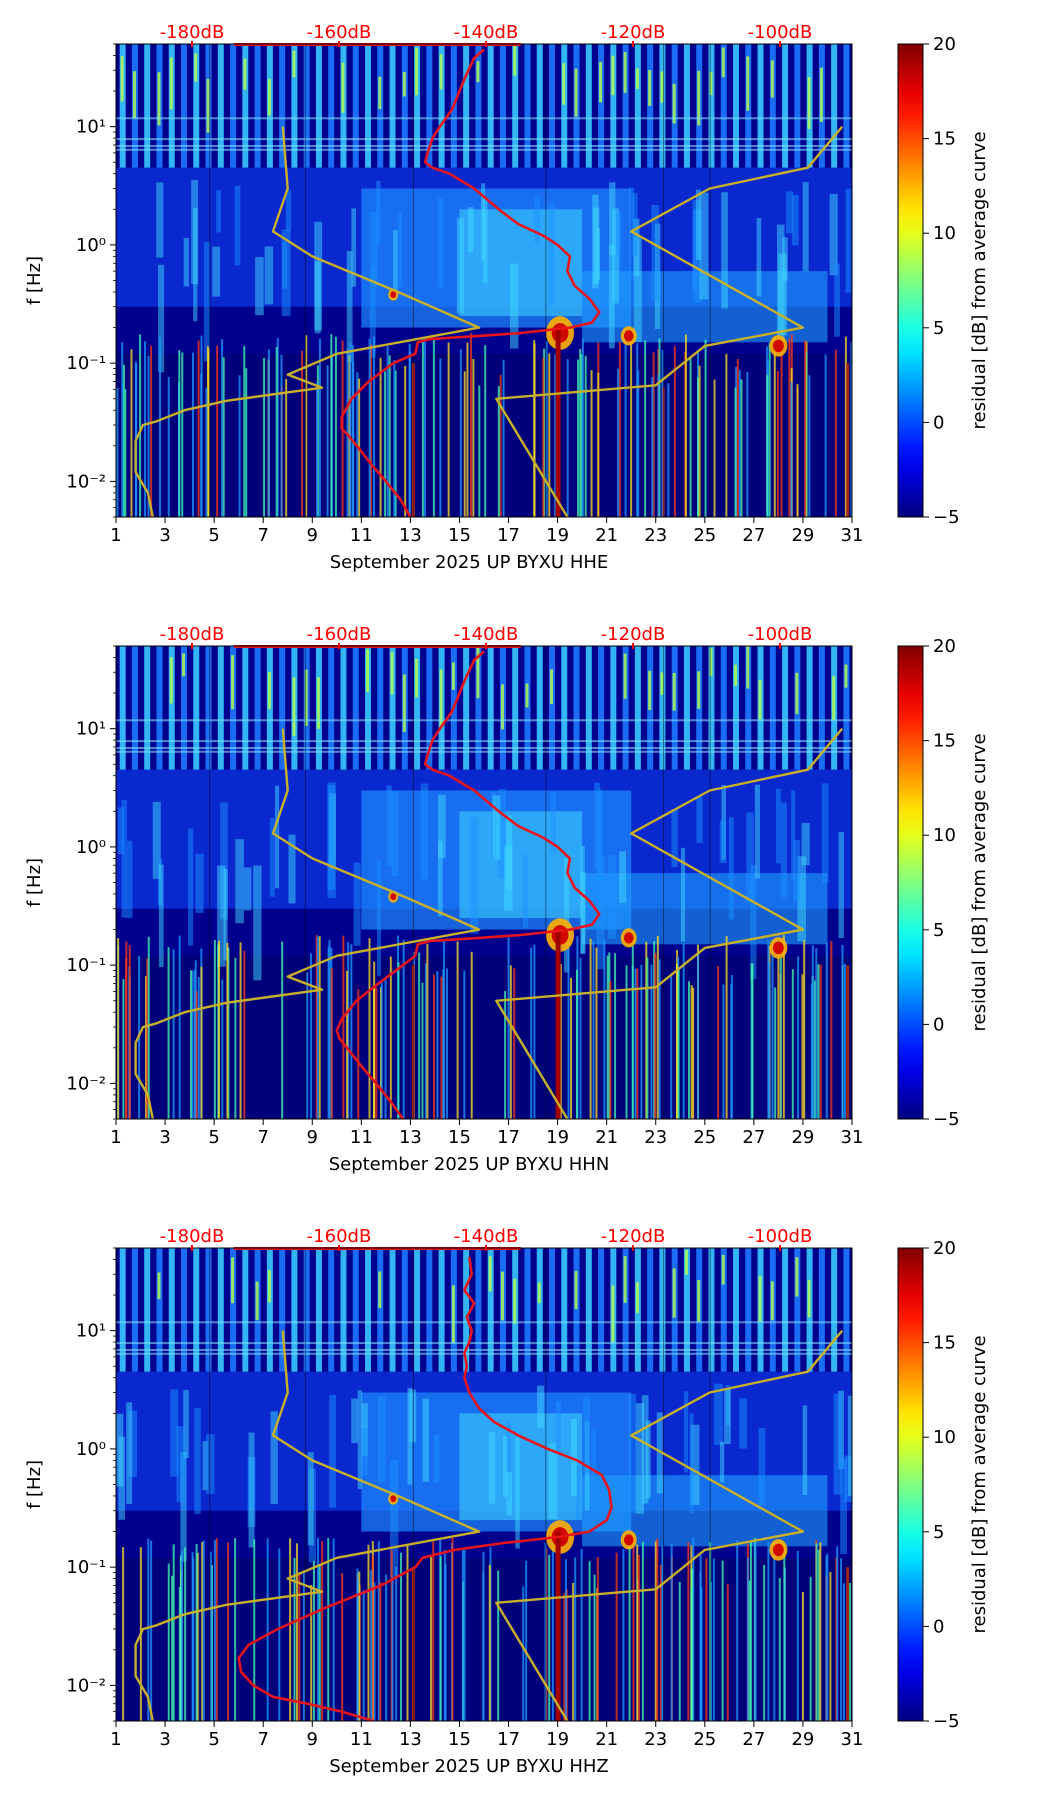 The height and width of the screenshot is (1806, 1052). I want to click on x-axis-label: September 2025 UP BYXU HHE, so click(469, 562).